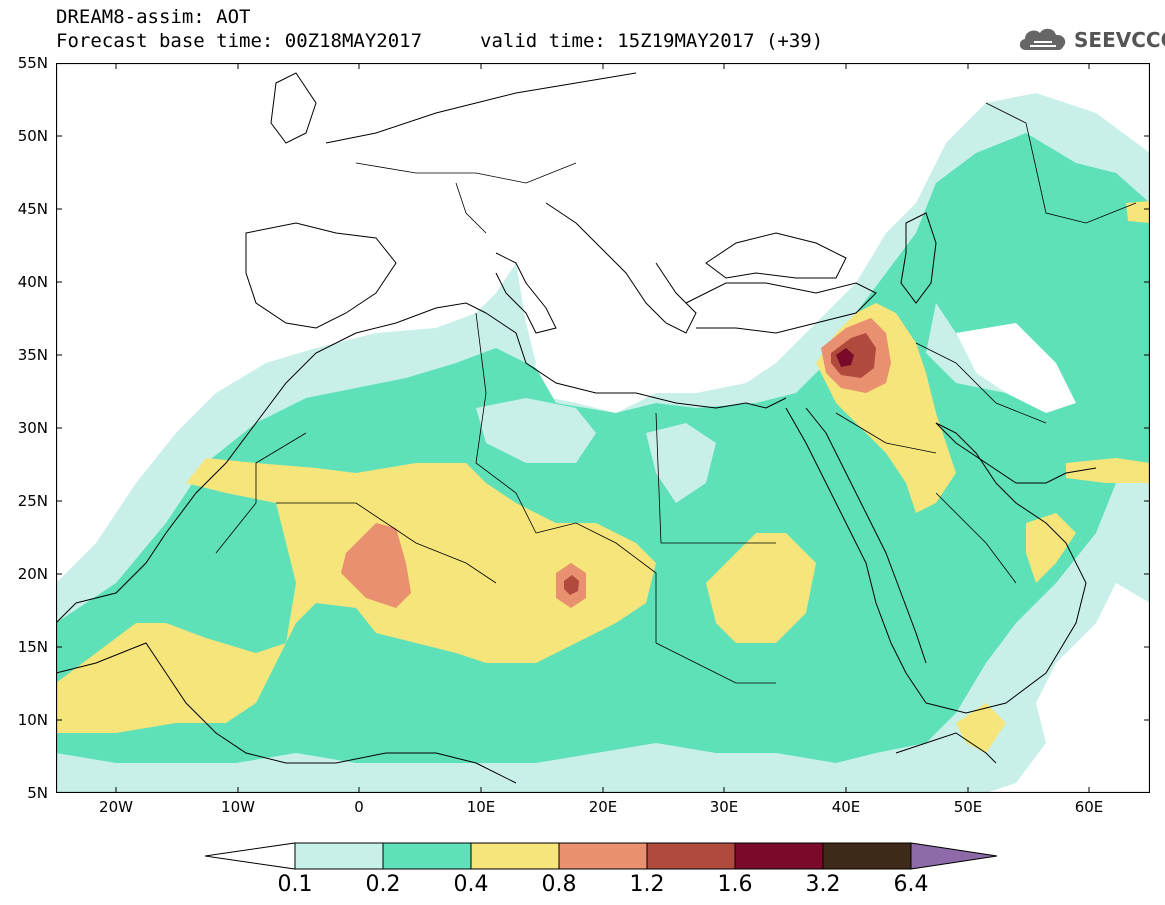  I want to click on coast-horn-africa, so click(946, 748).